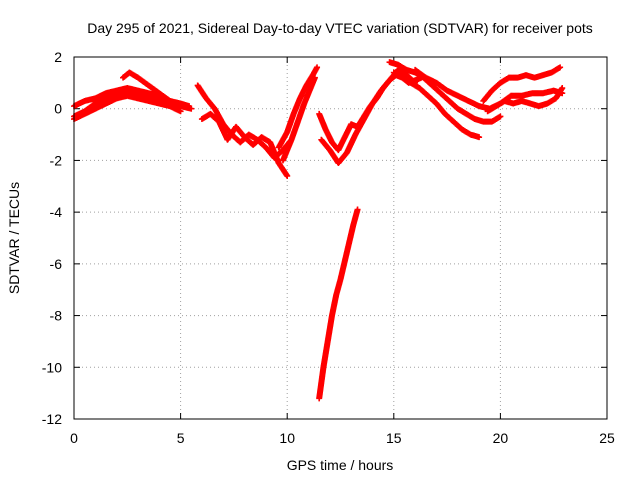  I want to click on y-axis-label: SDTVAR / TECUs, so click(14, 238).